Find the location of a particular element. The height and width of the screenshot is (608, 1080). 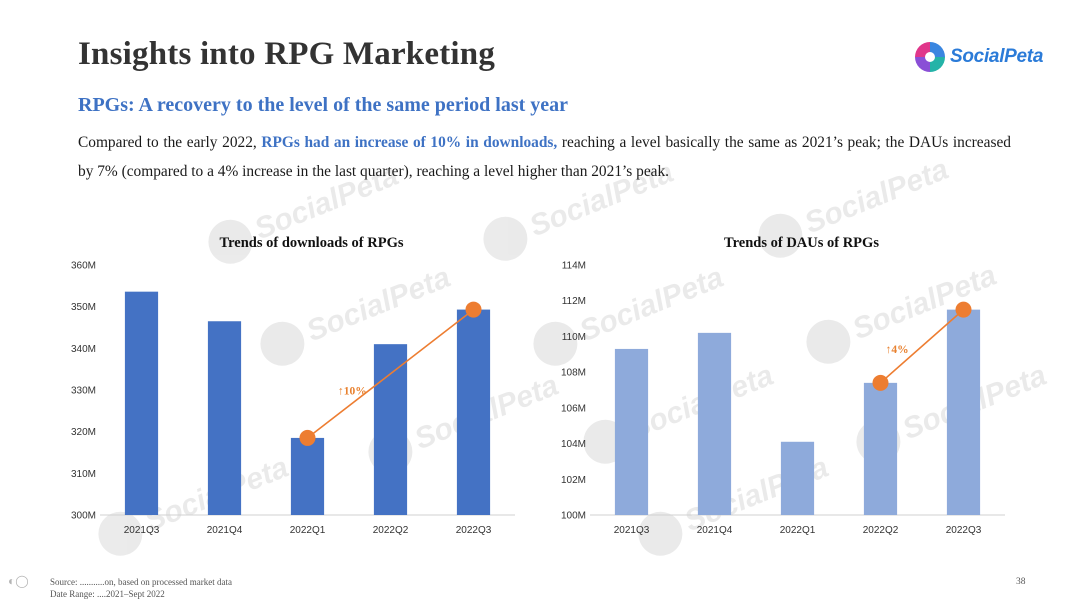

trend-annotation: ↑4% is located at coordinates (897, 350).